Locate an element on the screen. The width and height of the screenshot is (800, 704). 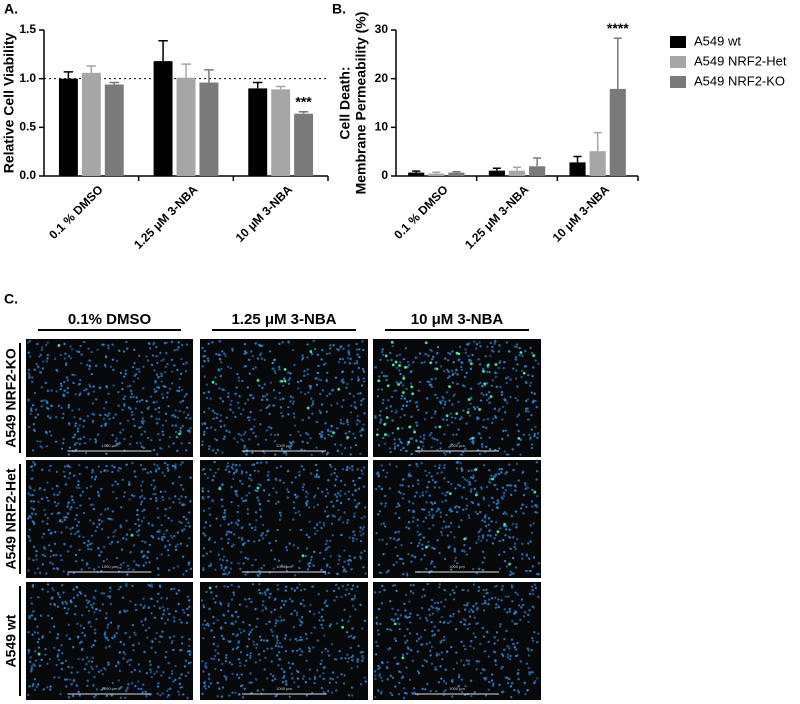
scale-bar-label: 1000 μm is located at coordinates (457, 445).